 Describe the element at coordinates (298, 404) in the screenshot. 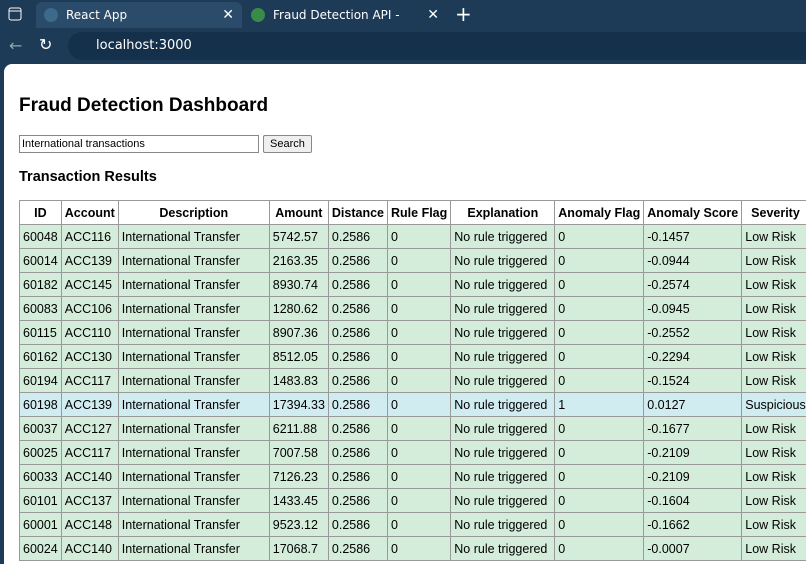

I see `table-cell: 17394.33` at that location.